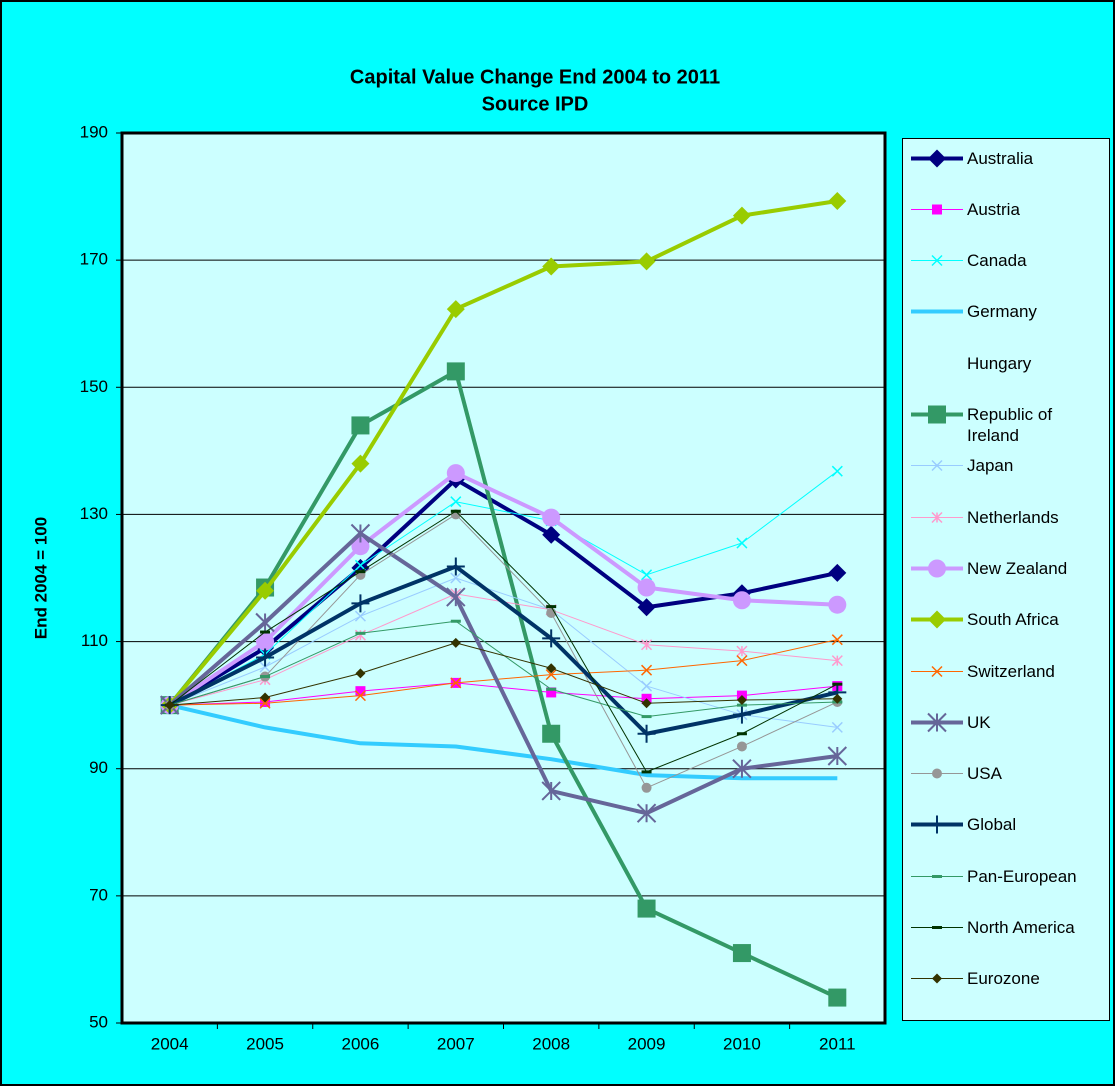  I want to click on legend-entry: Australia, so click(1009, 168).